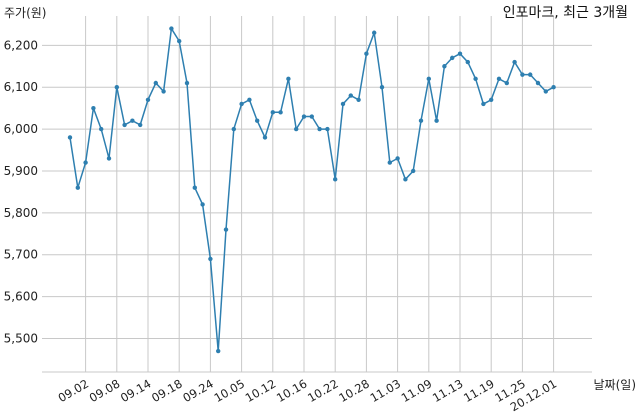 This screenshot has width=640, height=419. What do you see at coordinates (261, 390) in the screenshot?
I see `x-tick-label: 10.12` at bounding box center [261, 390].